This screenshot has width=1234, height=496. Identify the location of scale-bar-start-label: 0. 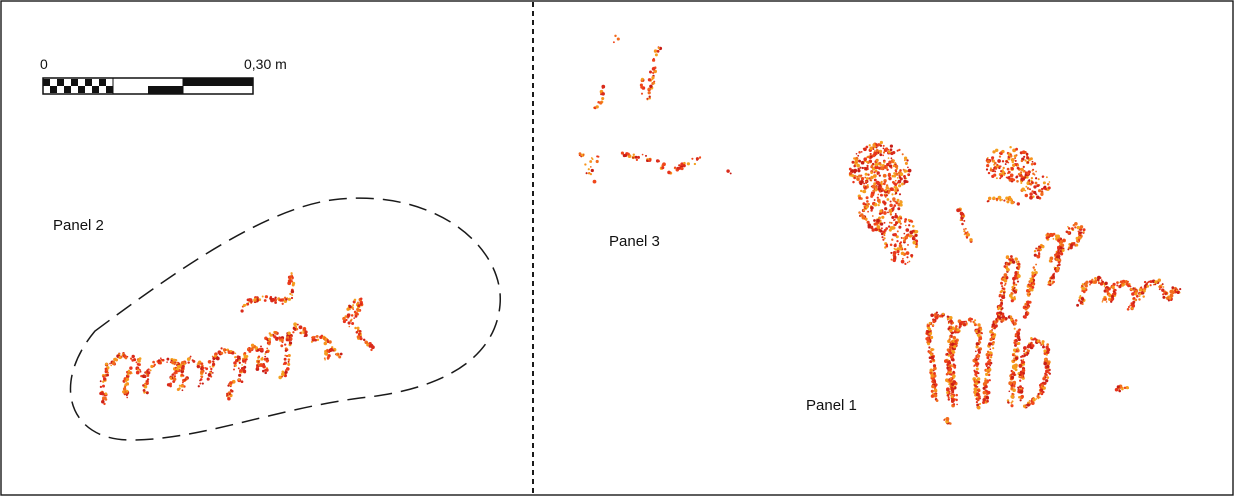
(44, 64).